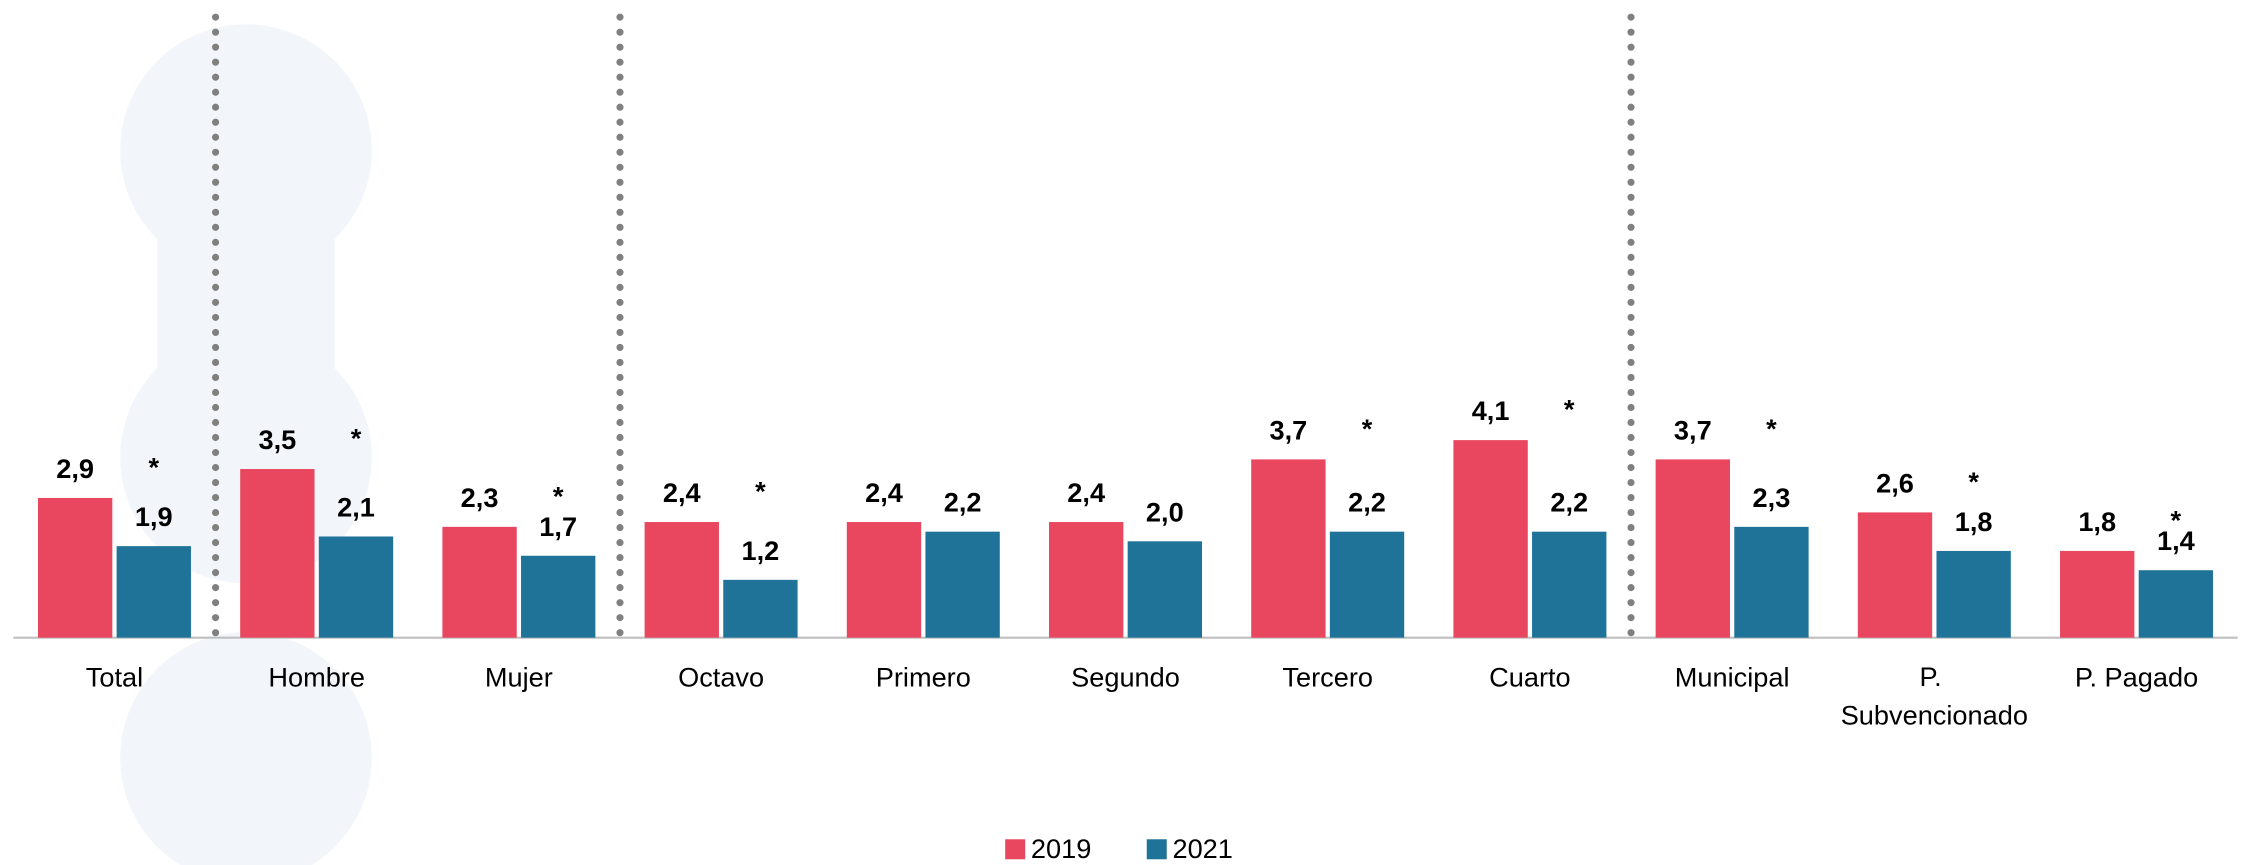  Describe the element at coordinates (1327, 676) in the screenshot. I see `x-tick-label: Tercero` at that location.